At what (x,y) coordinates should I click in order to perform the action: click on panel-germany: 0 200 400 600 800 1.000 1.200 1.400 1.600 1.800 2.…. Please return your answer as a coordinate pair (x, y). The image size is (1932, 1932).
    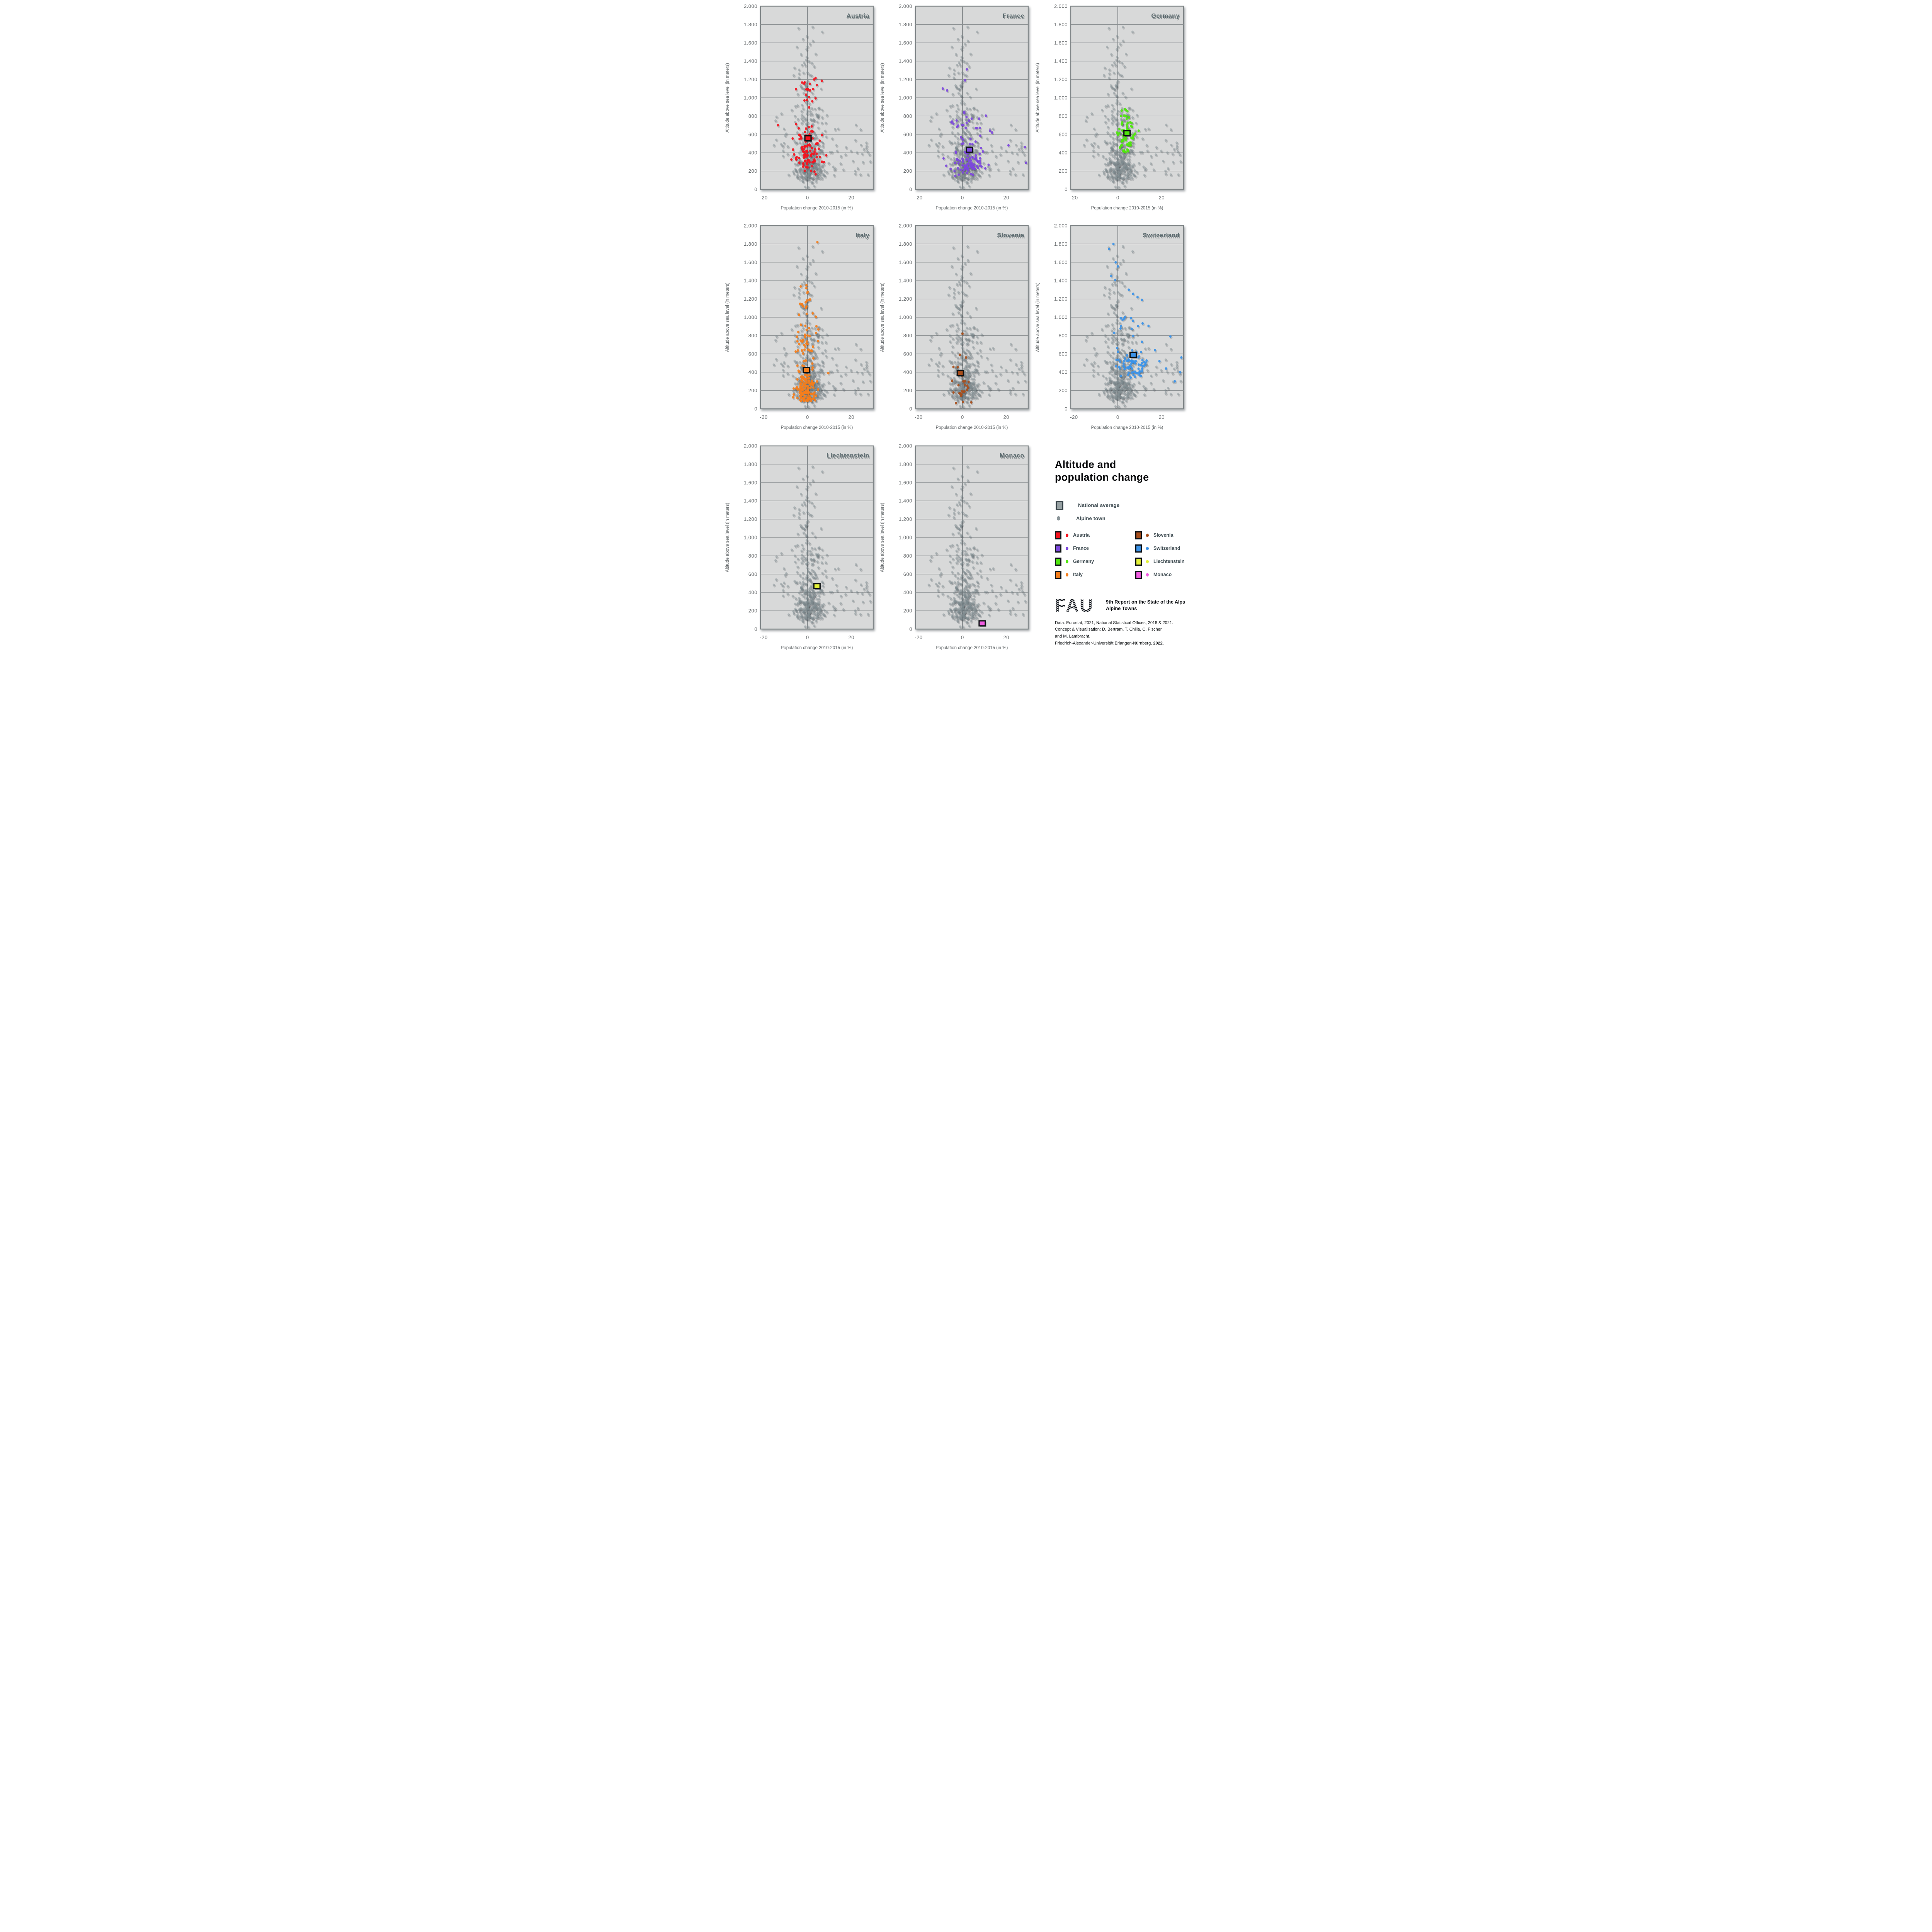
    Looking at the image, I should click on (1112, 109).